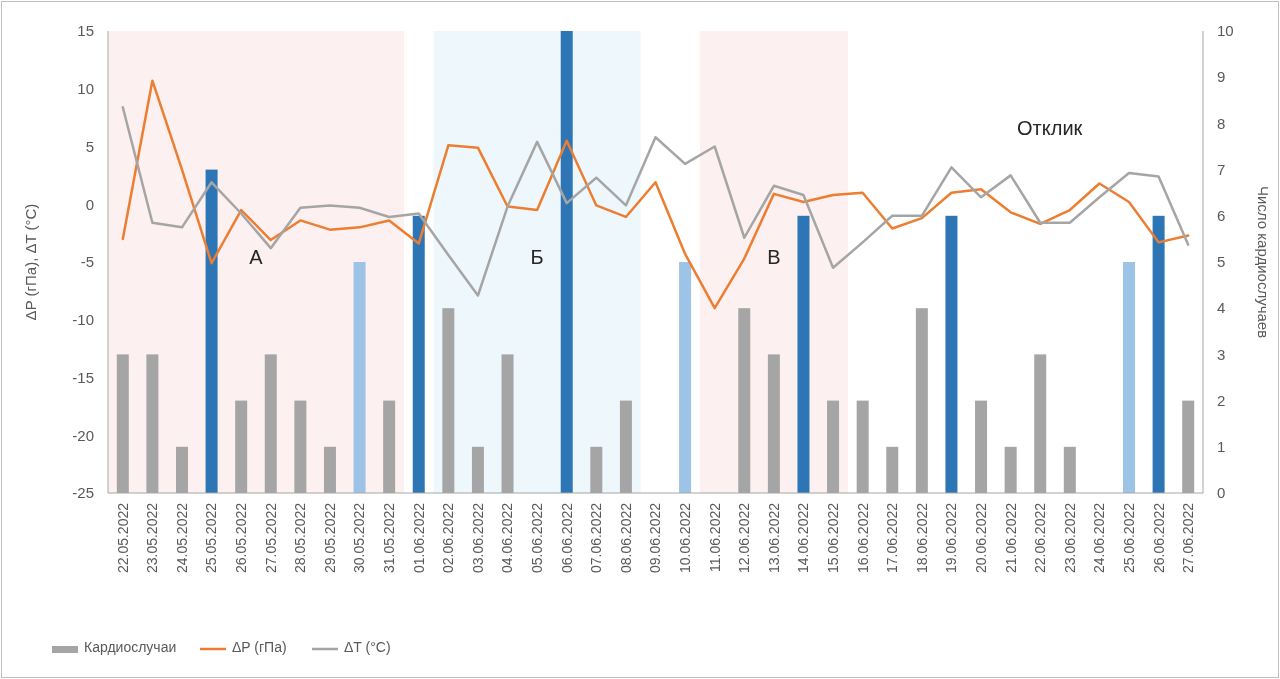 Image resolution: width=1280 pixels, height=679 pixels. I want to click on y2-tick-label: 4, so click(1221, 308).